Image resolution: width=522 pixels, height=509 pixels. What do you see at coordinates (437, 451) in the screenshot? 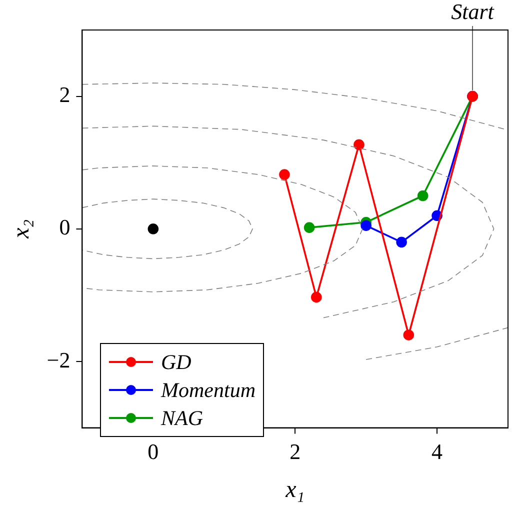
I see `x-tick-label: 4` at bounding box center [437, 451].